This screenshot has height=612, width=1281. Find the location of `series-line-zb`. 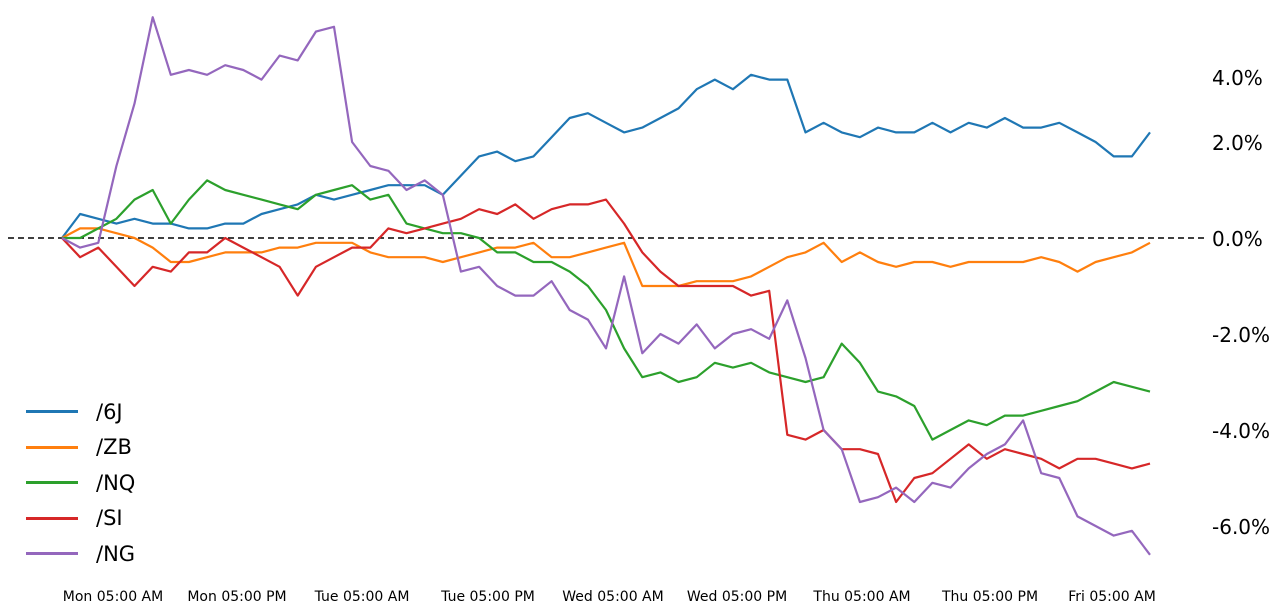

series-line-zb is located at coordinates (606, 257).